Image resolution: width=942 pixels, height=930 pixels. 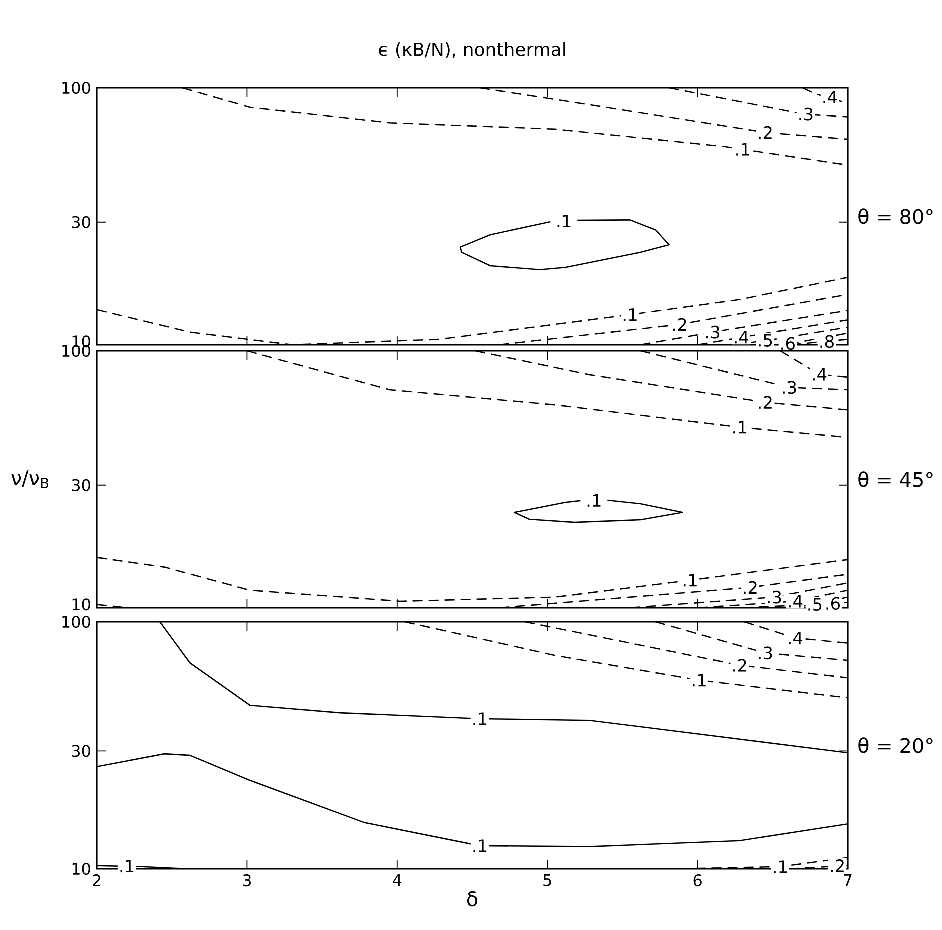 I want to click on x-tick-label: 3, so click(x=247, y=880).